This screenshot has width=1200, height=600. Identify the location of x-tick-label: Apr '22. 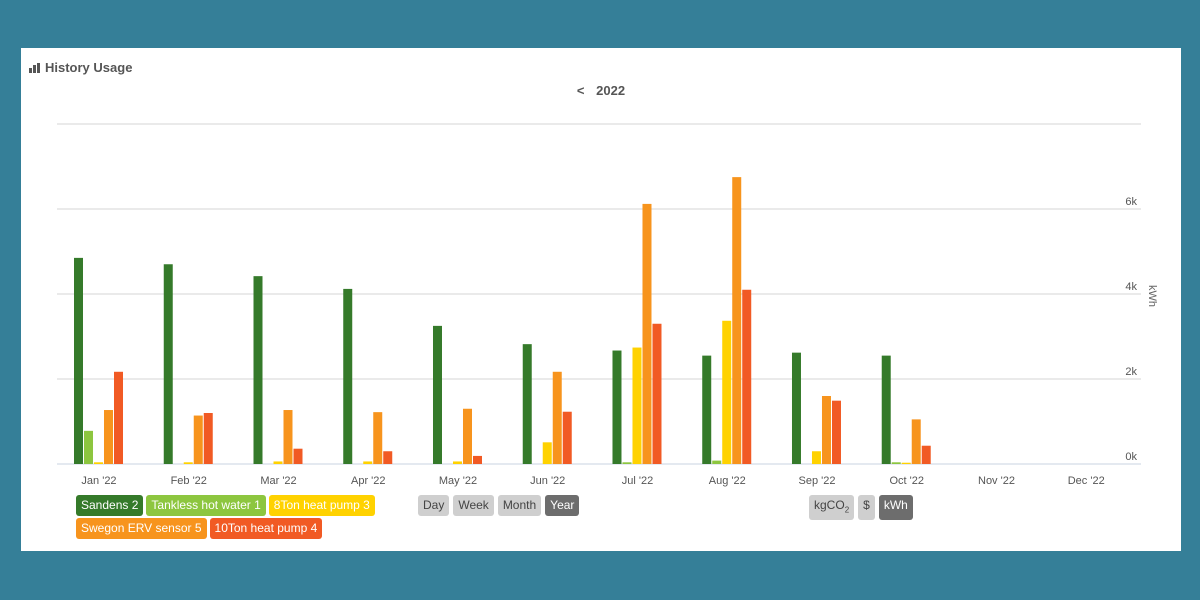
(368, 481).